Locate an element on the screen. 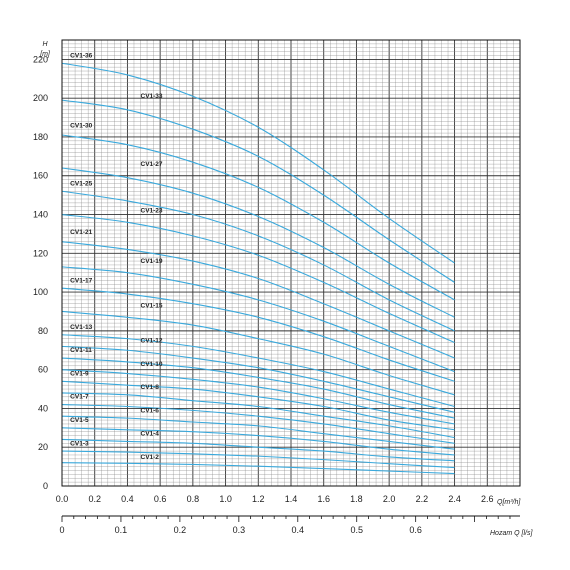 The height and width of the screenshot is (570, 570). curve-label-cv1-11: CV1-11 is located at coordinates (81, 350).